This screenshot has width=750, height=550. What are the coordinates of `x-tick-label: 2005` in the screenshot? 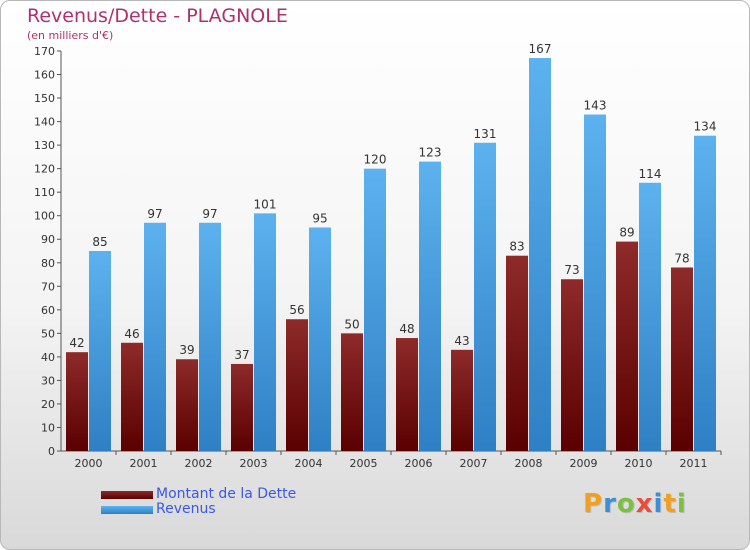 It's located at (364, 463).